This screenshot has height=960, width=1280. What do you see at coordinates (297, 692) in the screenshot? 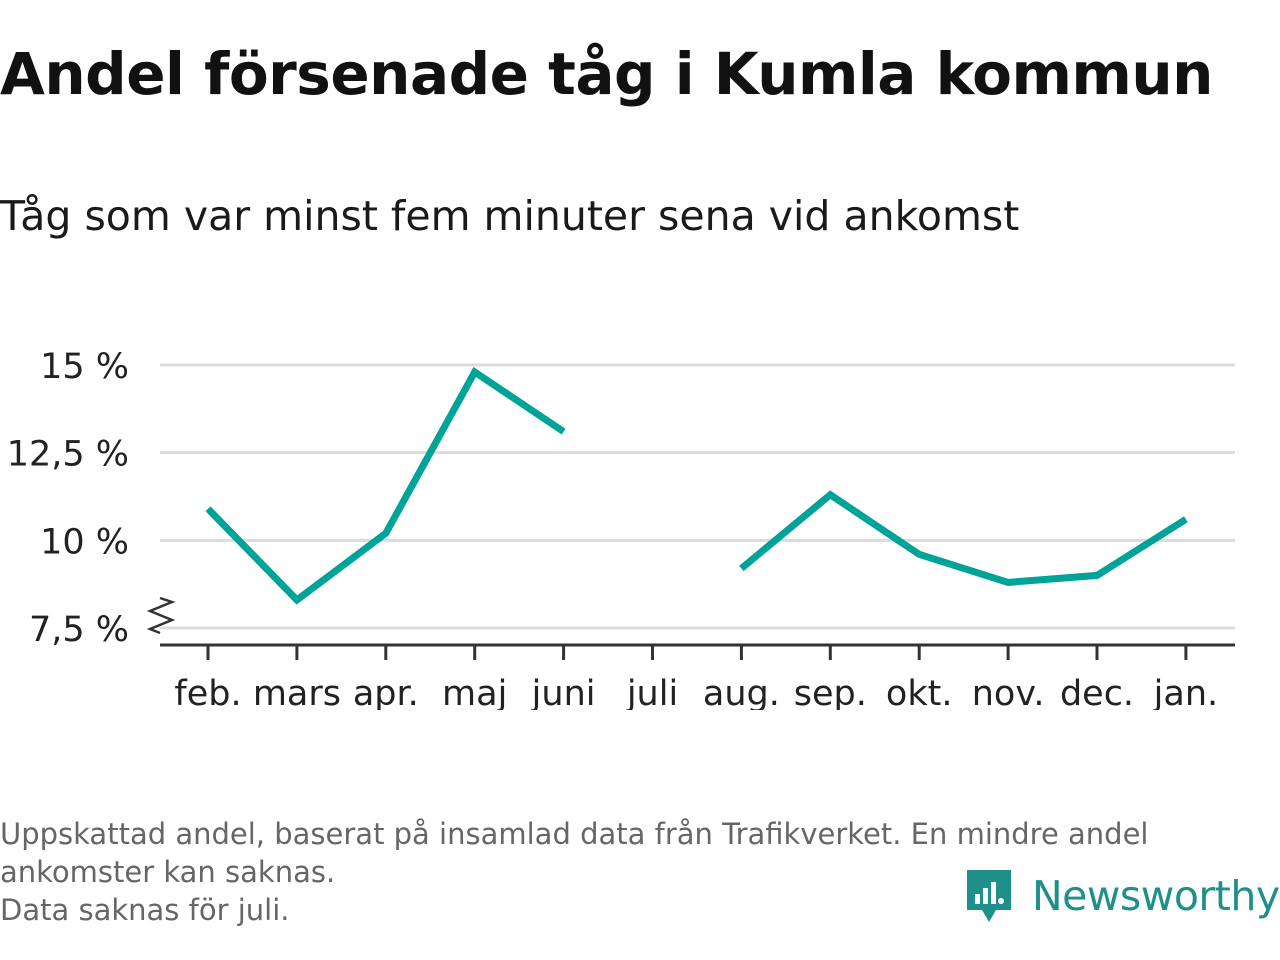
I see `x-tick-label: mars` at bounding box center [297, 692].